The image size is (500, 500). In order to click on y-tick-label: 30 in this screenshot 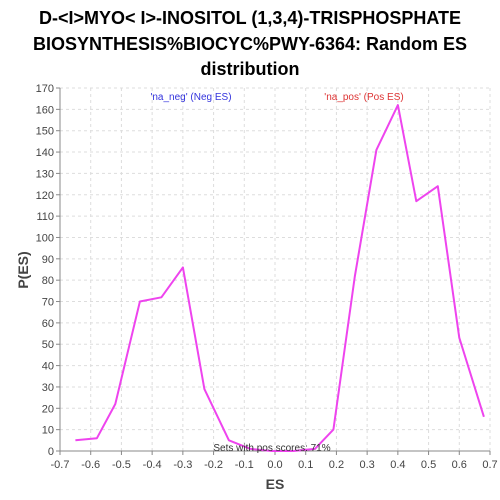, I will do `click(48, 388)`.